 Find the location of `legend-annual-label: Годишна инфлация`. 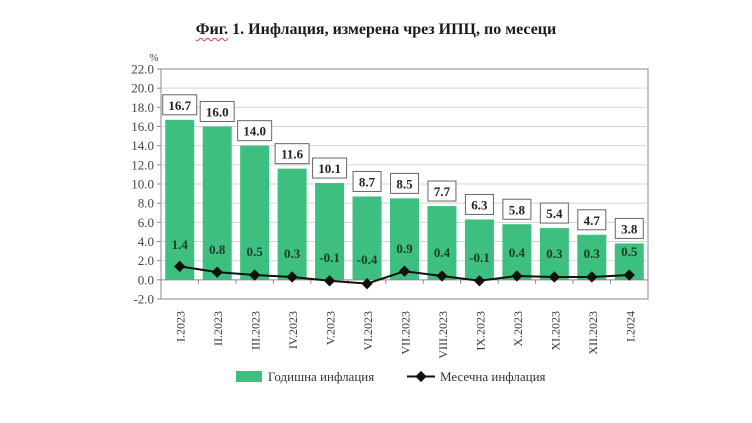

legend-annual-label: Годишна инфлация is located at coordinates (321, 376).